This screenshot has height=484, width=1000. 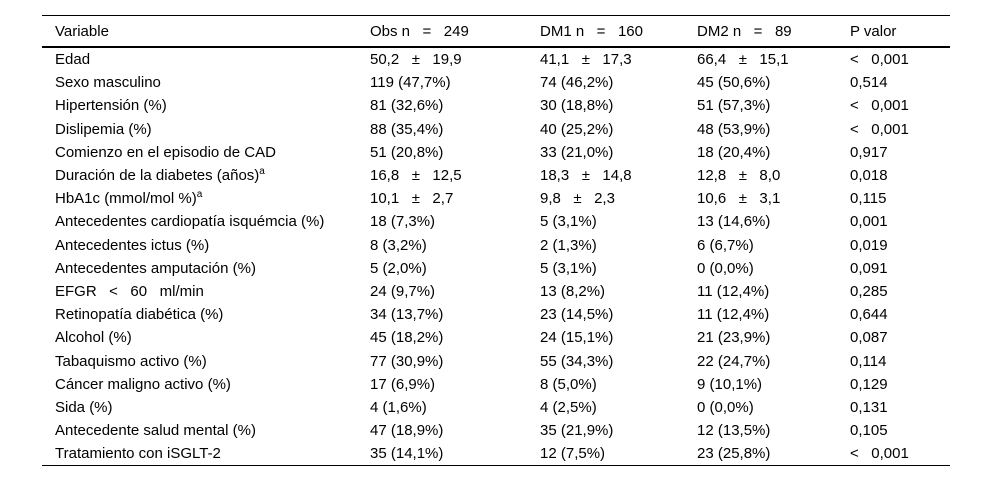 I want to click on cell-variable: Antecedentes amputación (%), so click(x=199, y=268).